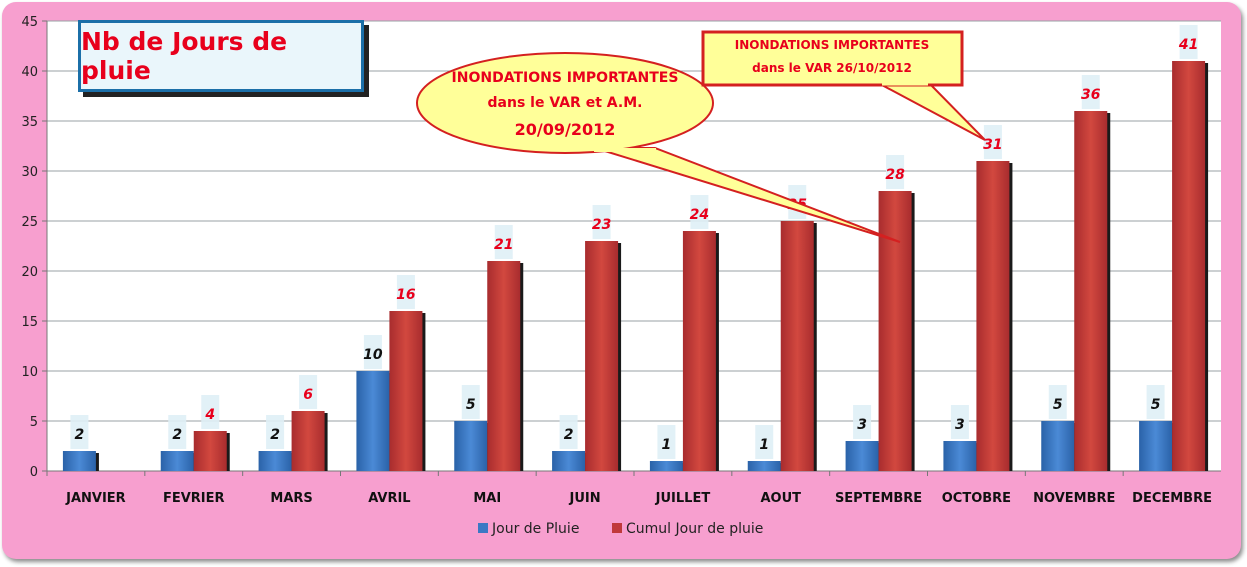 The image size is (1247, 567). I want to click on x-tick-label: SEPTEMBRE, so click(878, 498).